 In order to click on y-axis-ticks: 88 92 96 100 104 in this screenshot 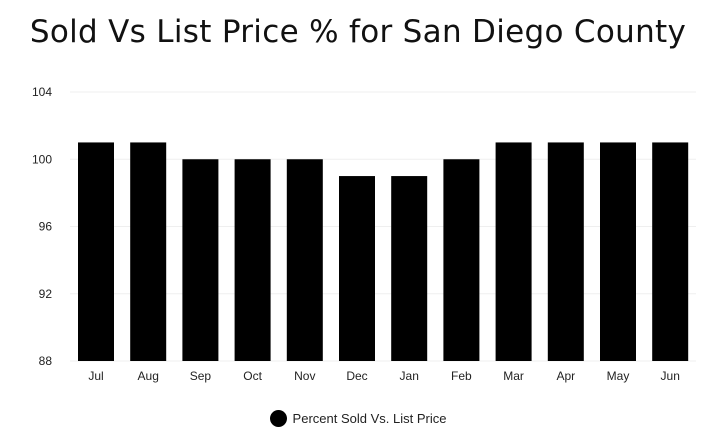, I will do `click(42, 226)`.